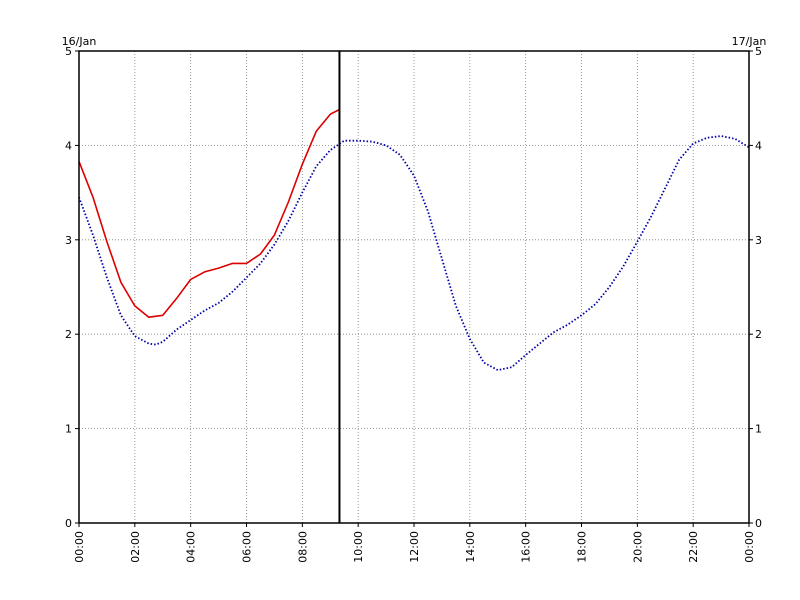 This screenshot has height=600, width=800. I want to click on x-tick-label: 18:00, so click(582, 547).